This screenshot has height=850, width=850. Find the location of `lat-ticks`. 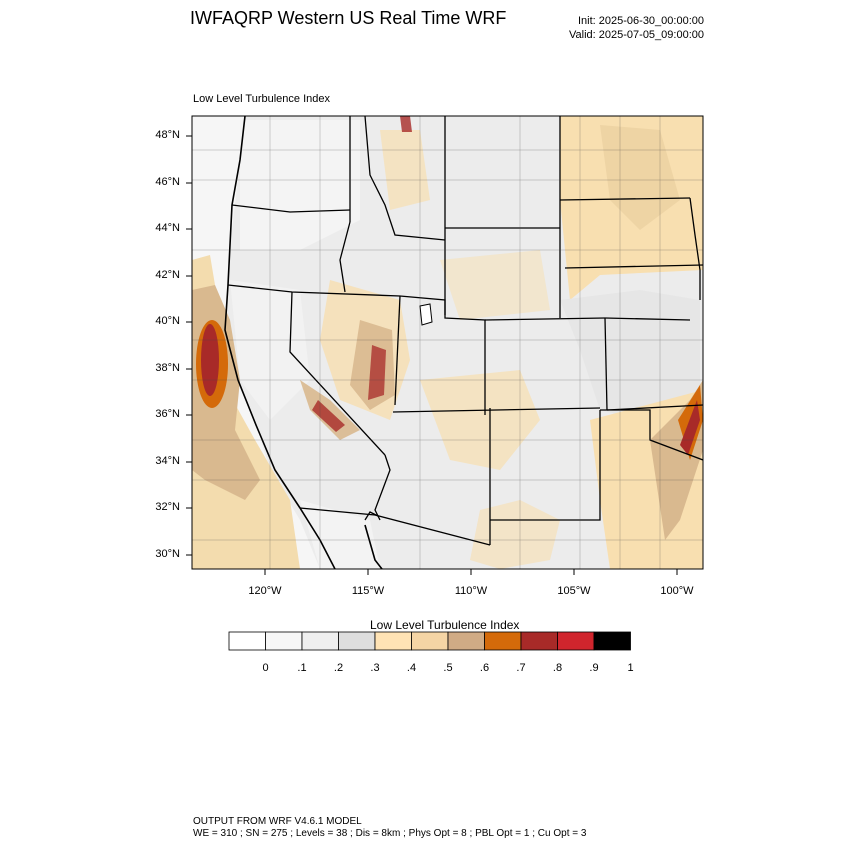

lat-ticks is located at coordinates (189, 345).